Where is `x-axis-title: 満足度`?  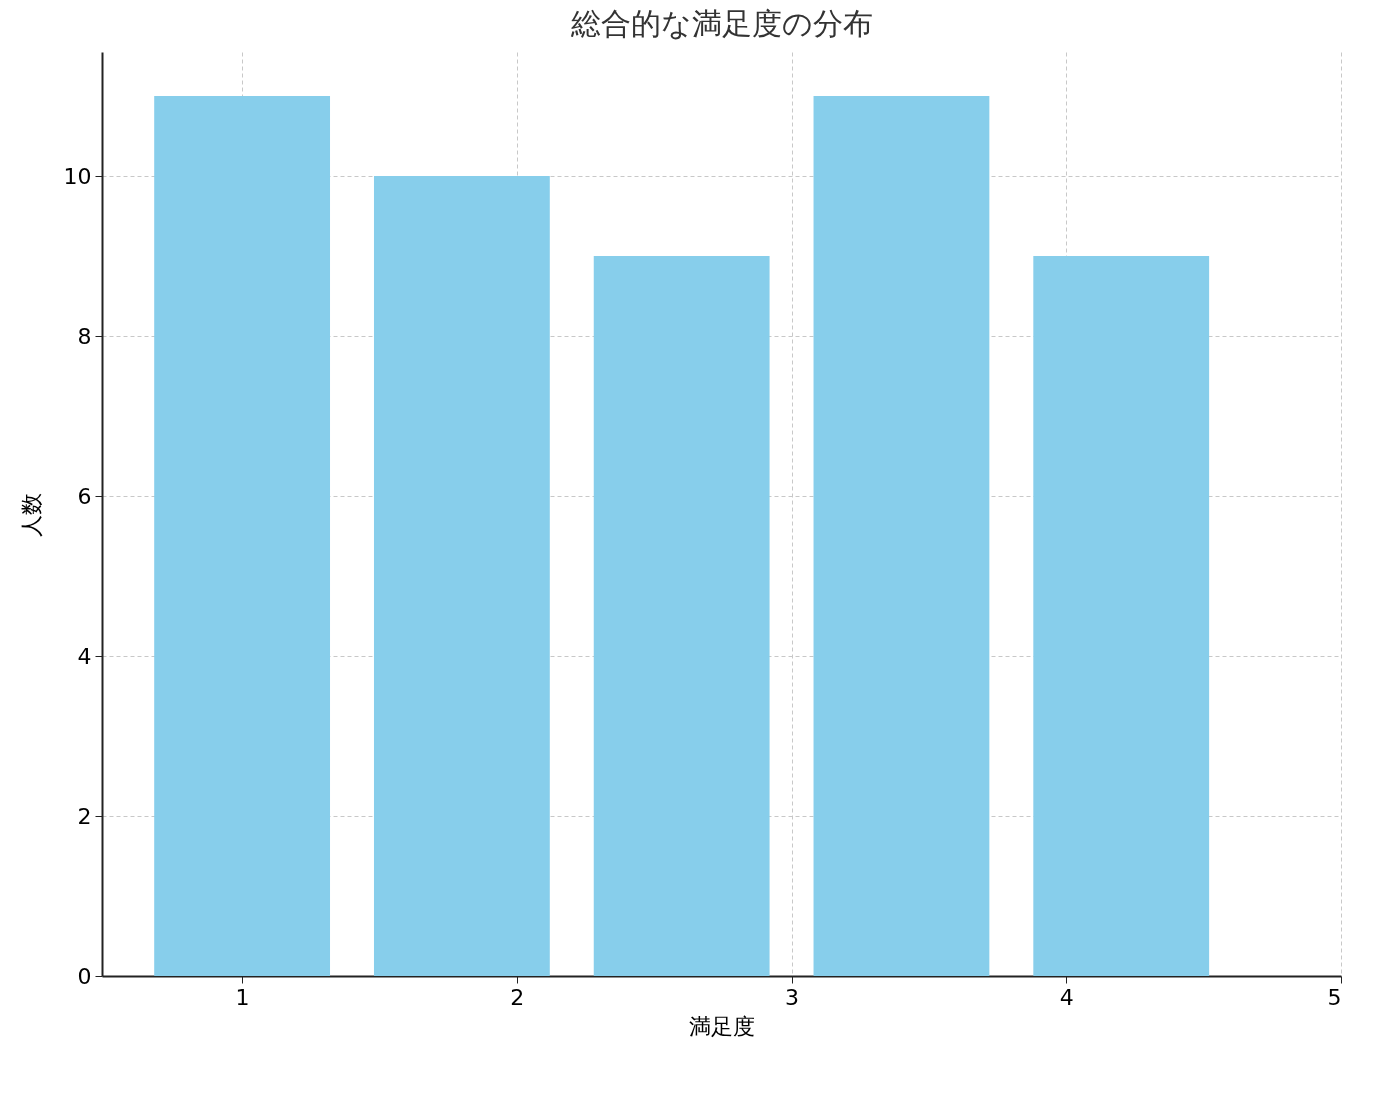 x-axis-title: 満足度 is located at coordinates (722, 1026).